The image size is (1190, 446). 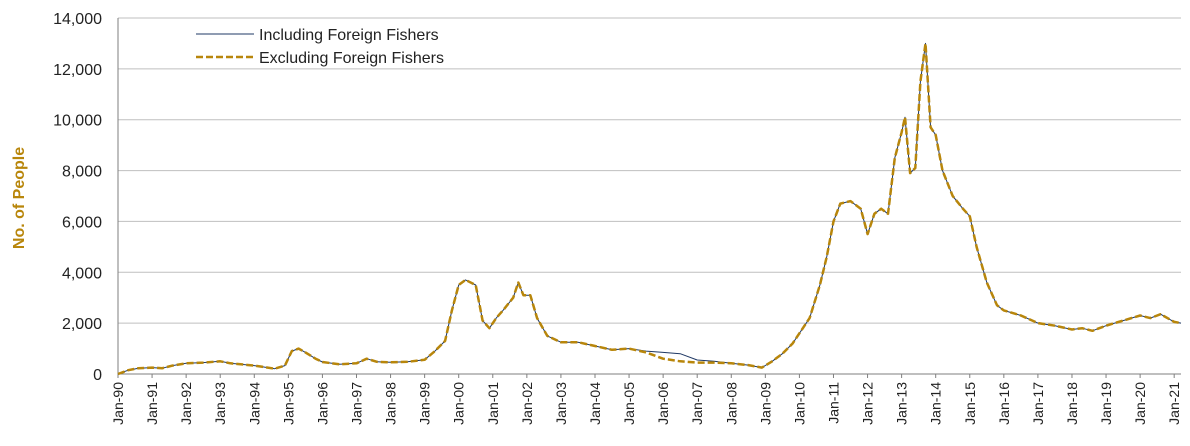 What do you see at coordinates (77, 197) in the screenshot?
I see `y-axis-tick-labels: 0 2,000 4,000 6,000 8,000 10,000 12,000 14,000` at bounding box center [77, 197].